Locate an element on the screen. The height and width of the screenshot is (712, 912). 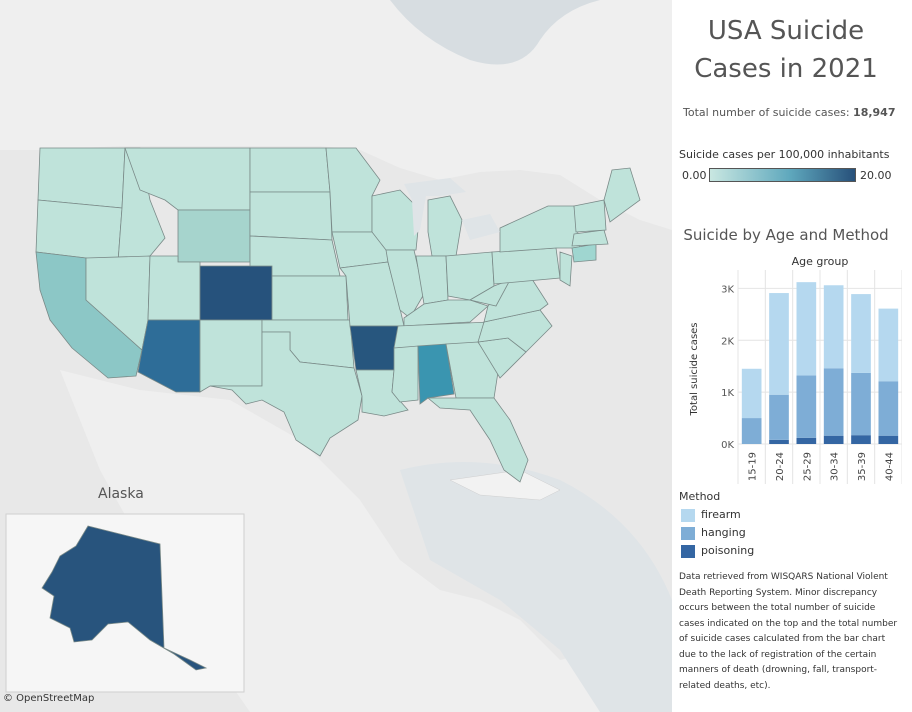
state-florida is located at coordinates (477, 440).